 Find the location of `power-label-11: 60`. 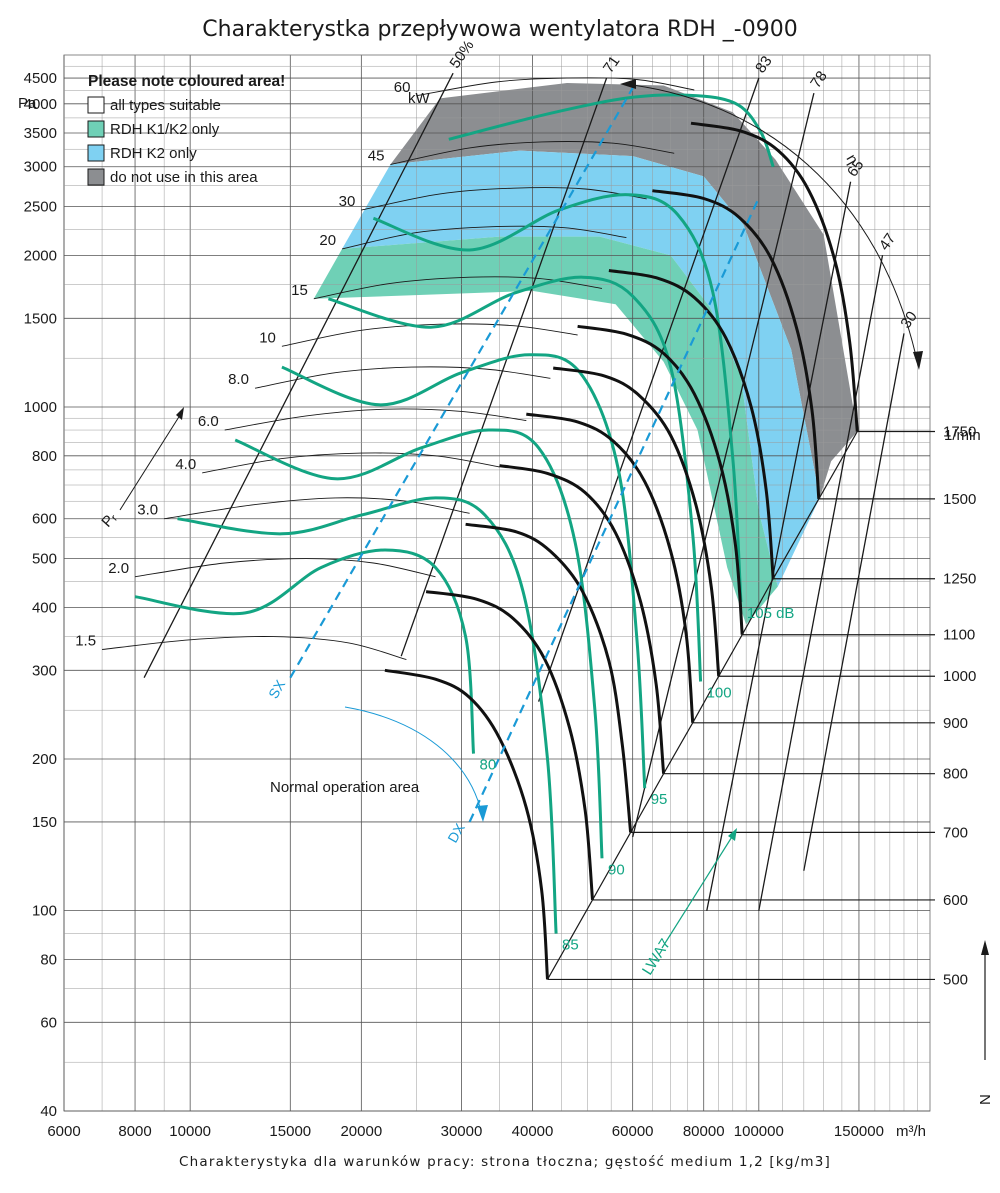

power-label-11: 60 is located at coordinates (402, 87).